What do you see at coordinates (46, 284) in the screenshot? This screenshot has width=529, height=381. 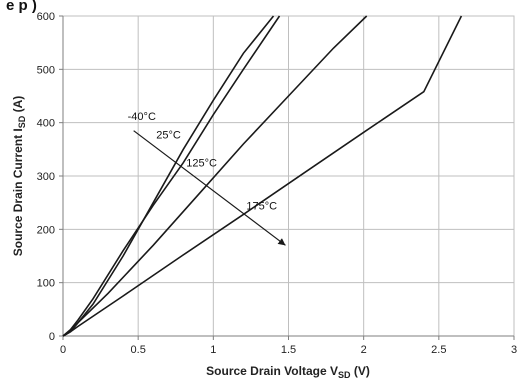 I see `y-tick-label: 100` at bounding box center [46, 284].